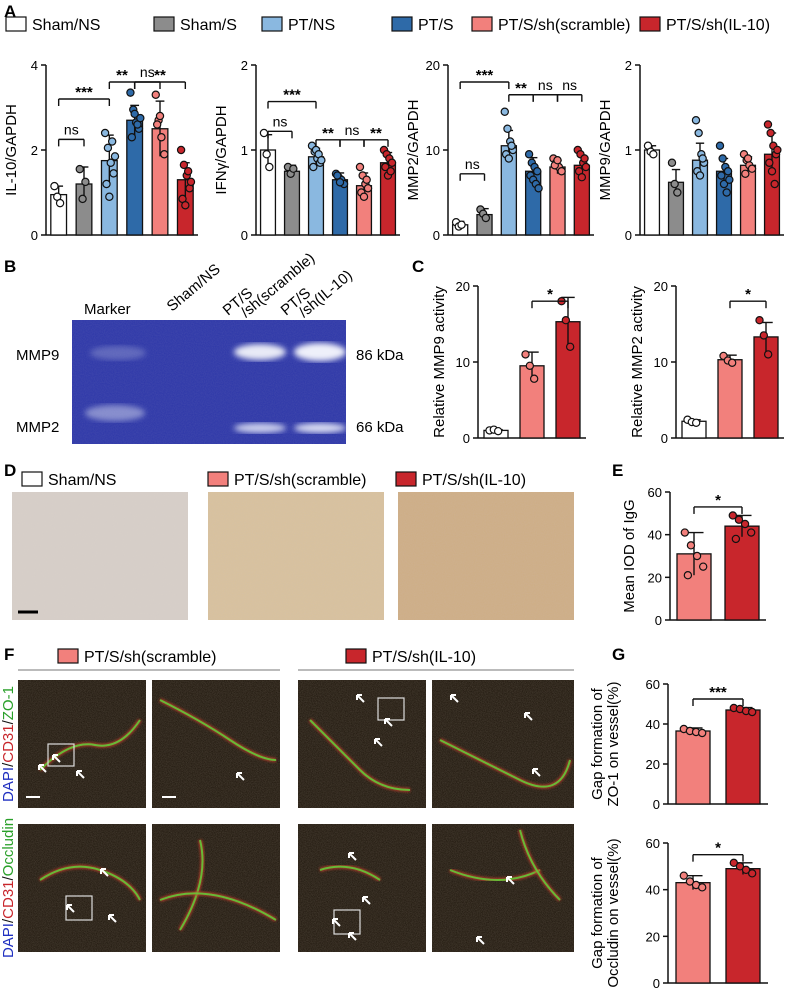 This screenshot has width=796, height=989. I want to click on panel-letter-g: G, so click(618, 654).